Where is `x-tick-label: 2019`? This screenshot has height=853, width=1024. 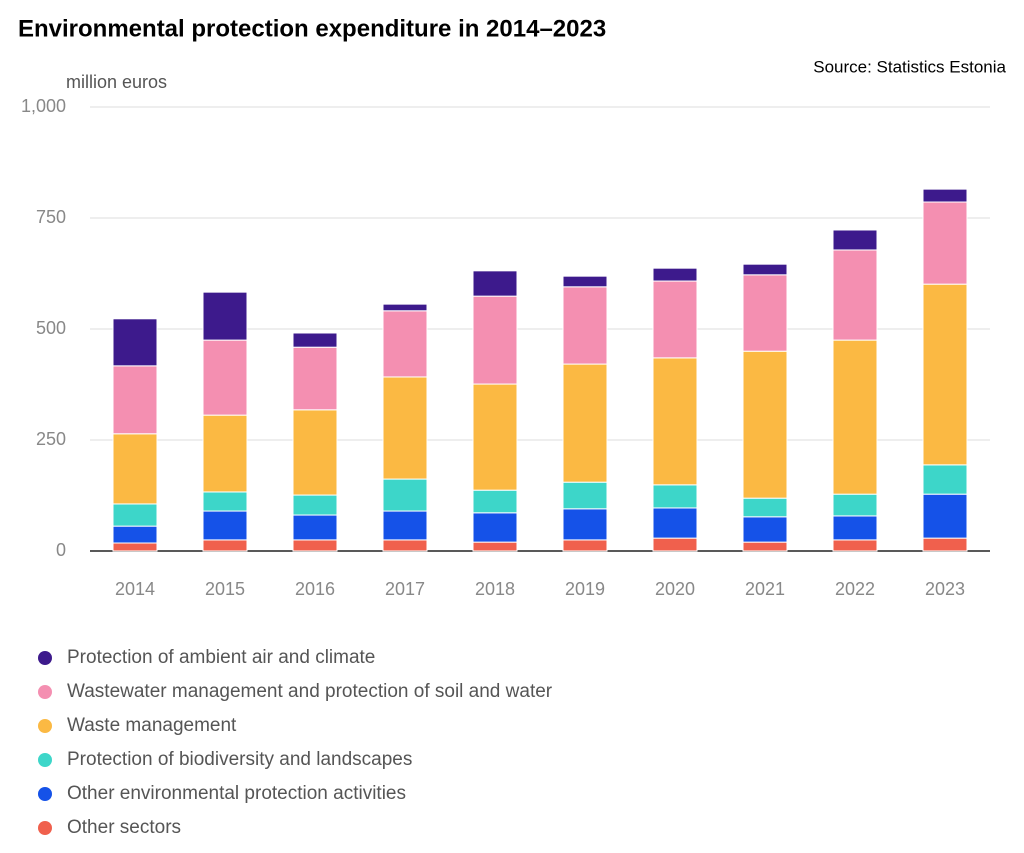
x-tick-label: 2019 is located at coordinates (585, 589).